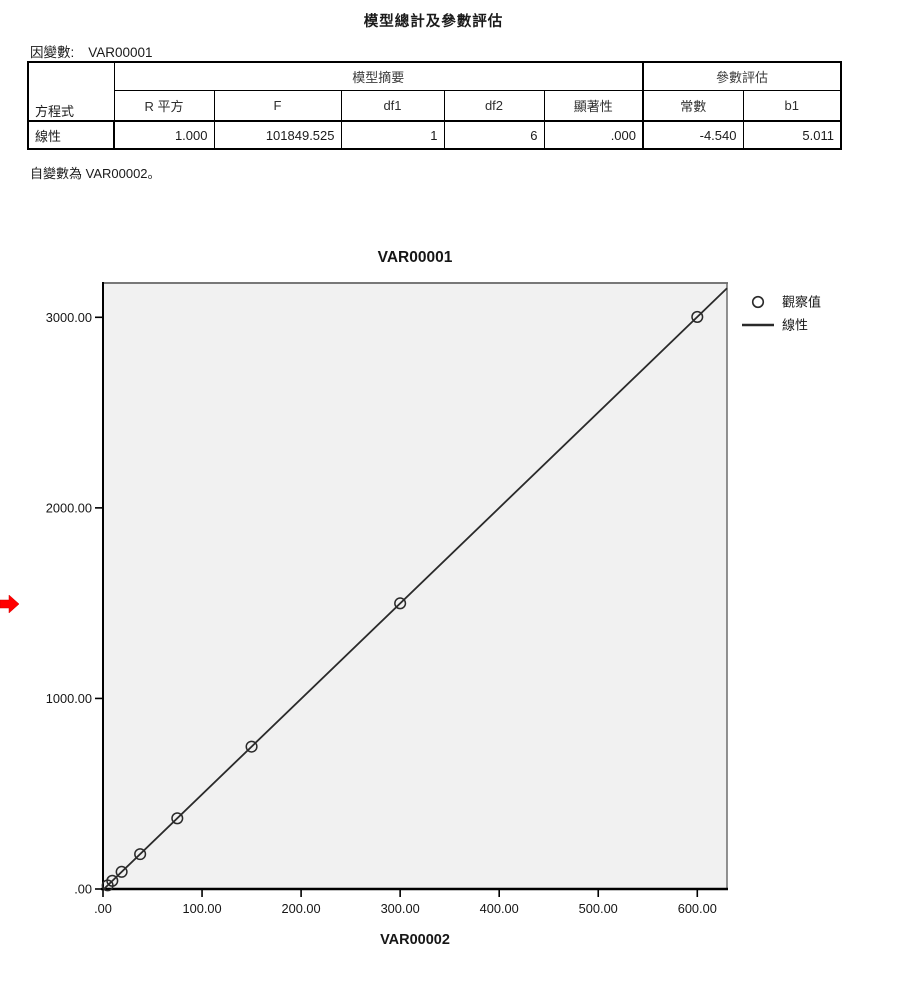  What do you see at coordinates (494, 135) in the screenshot?
I see `cell-df2: 6` at bounding box center [494, 135].